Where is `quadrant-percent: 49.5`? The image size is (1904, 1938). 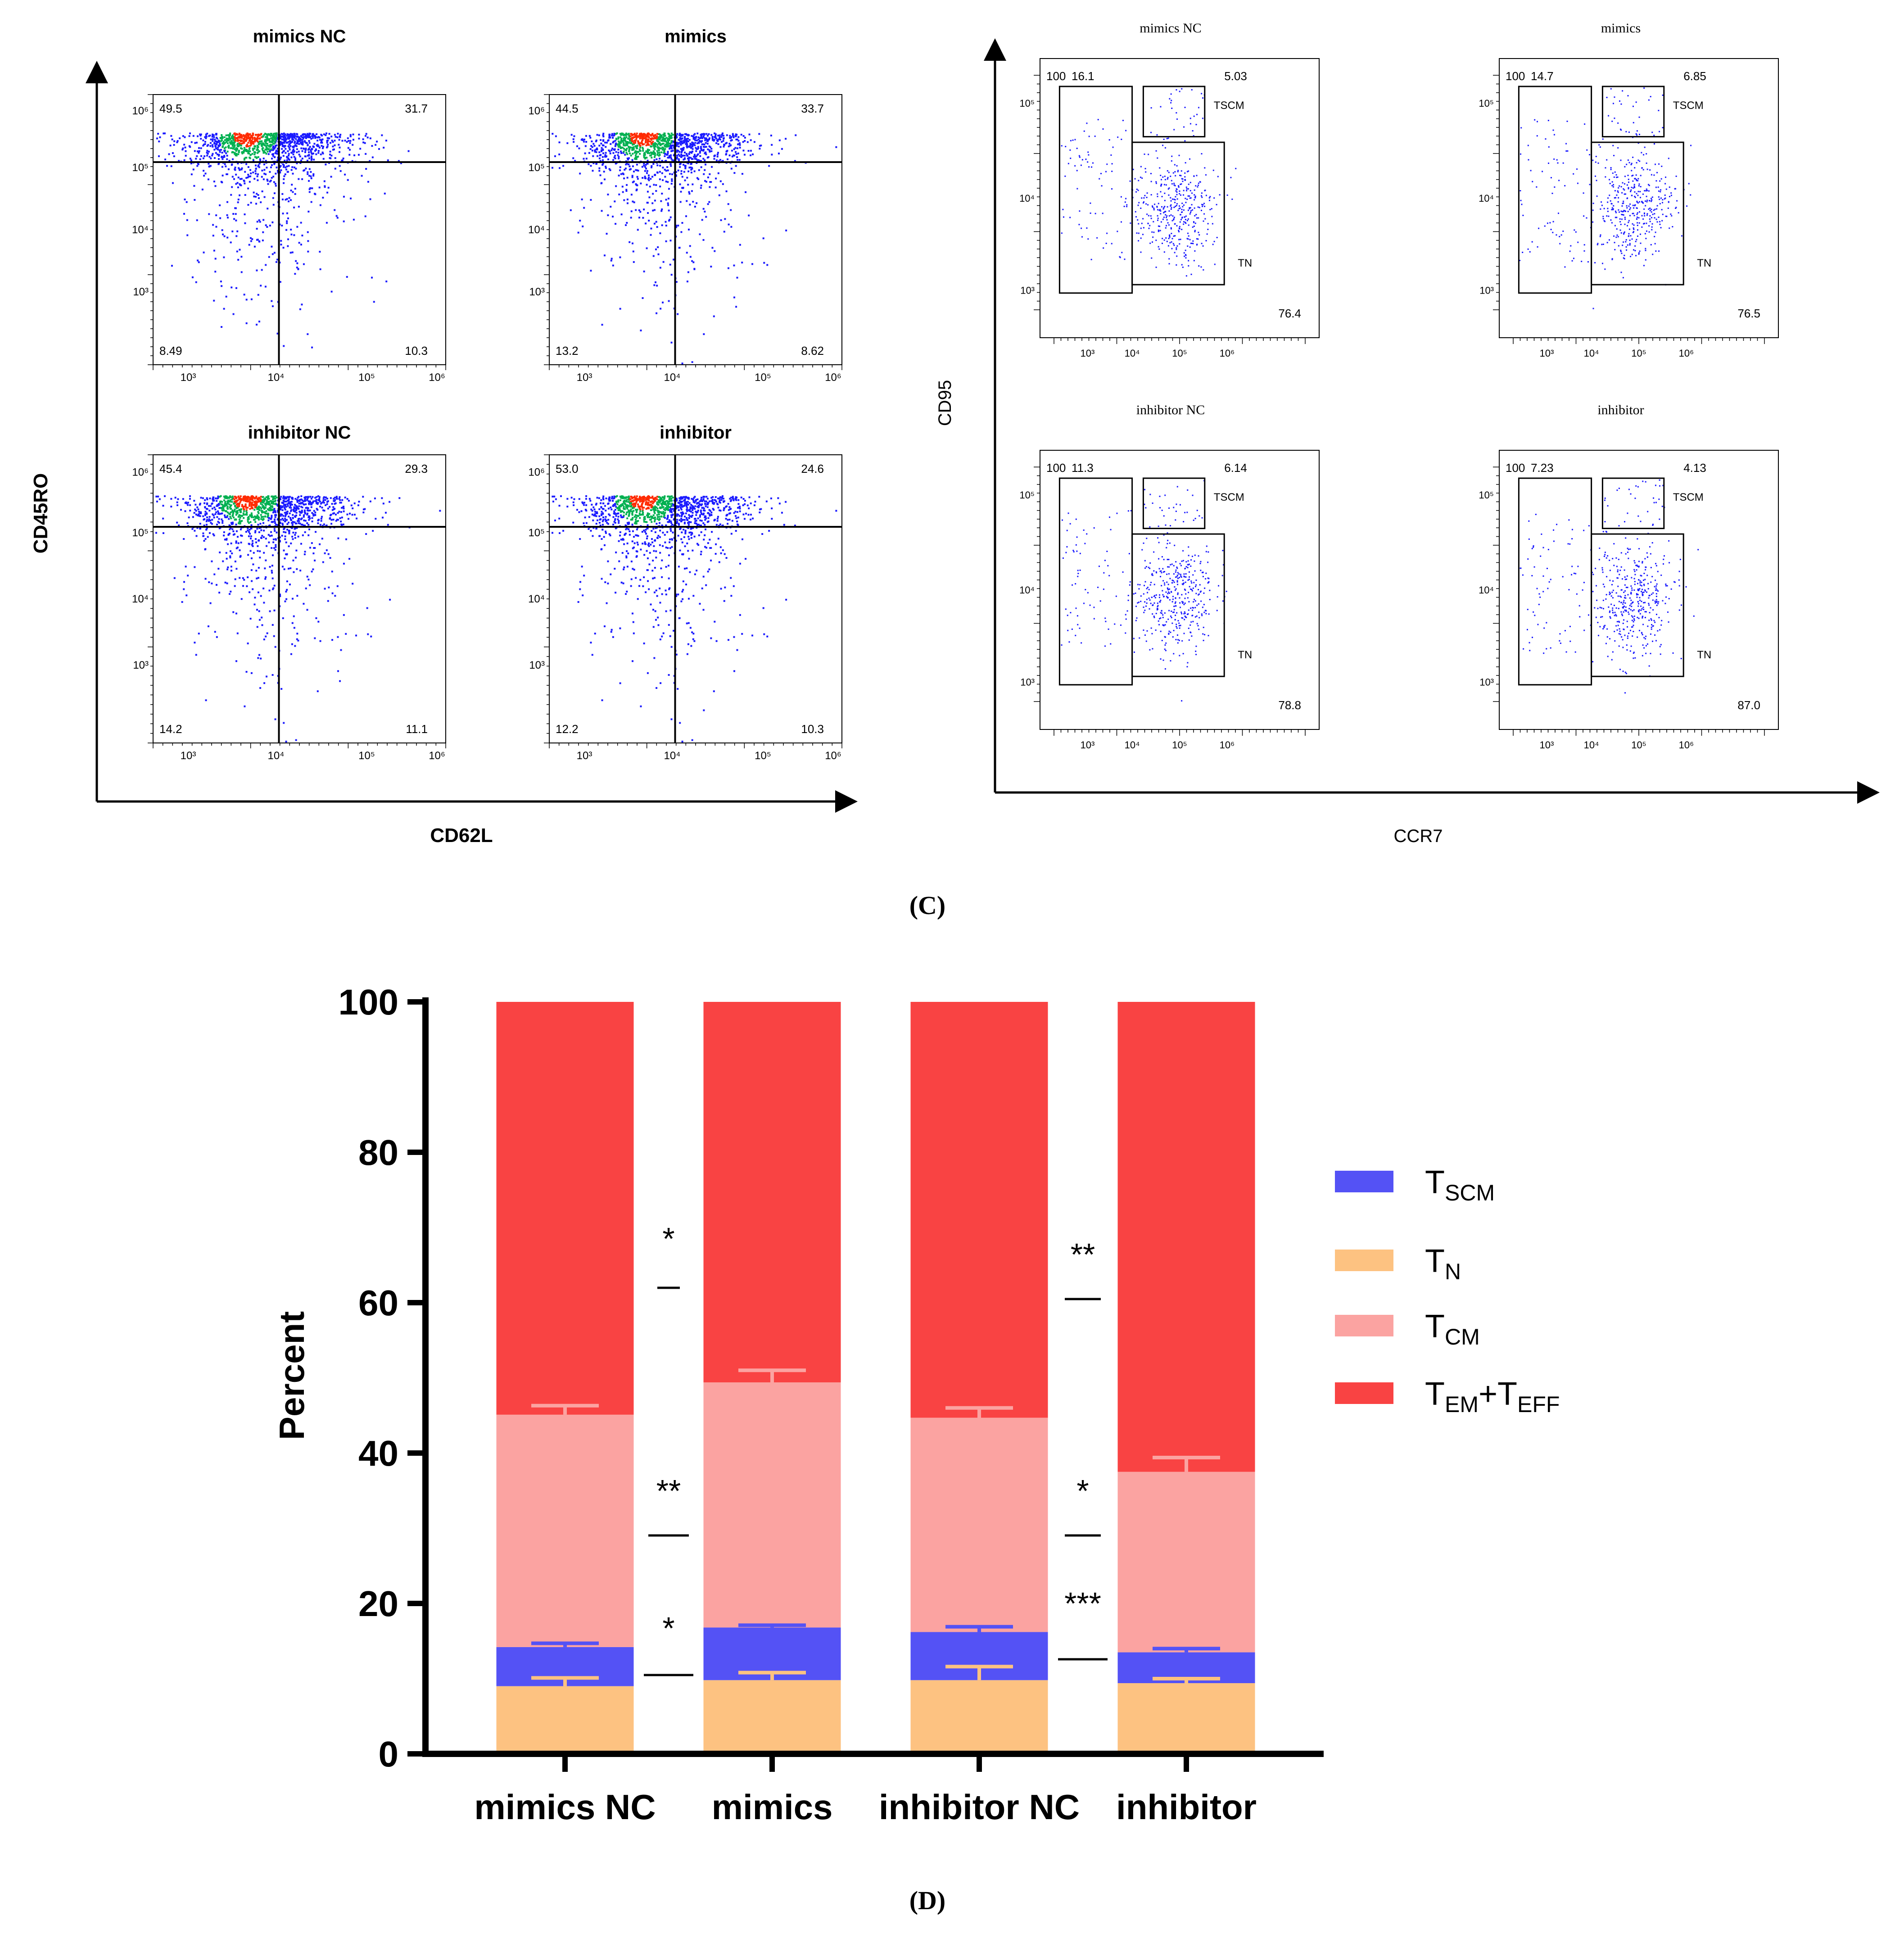 quadrant-percent: 49.5 is located at coordinates (170, 108).